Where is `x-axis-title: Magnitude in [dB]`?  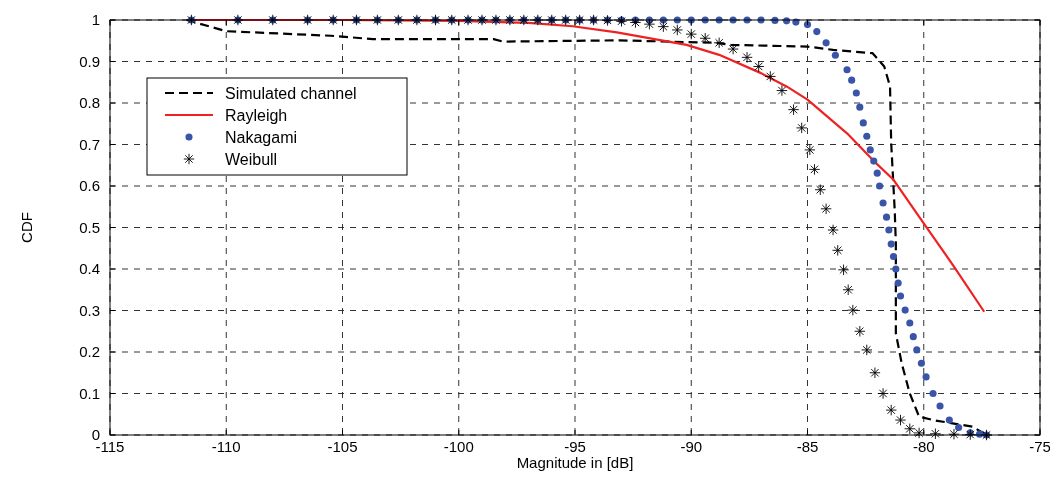 x-axis-title: Magnitude in [dB] is located at coordinates (575, 462).